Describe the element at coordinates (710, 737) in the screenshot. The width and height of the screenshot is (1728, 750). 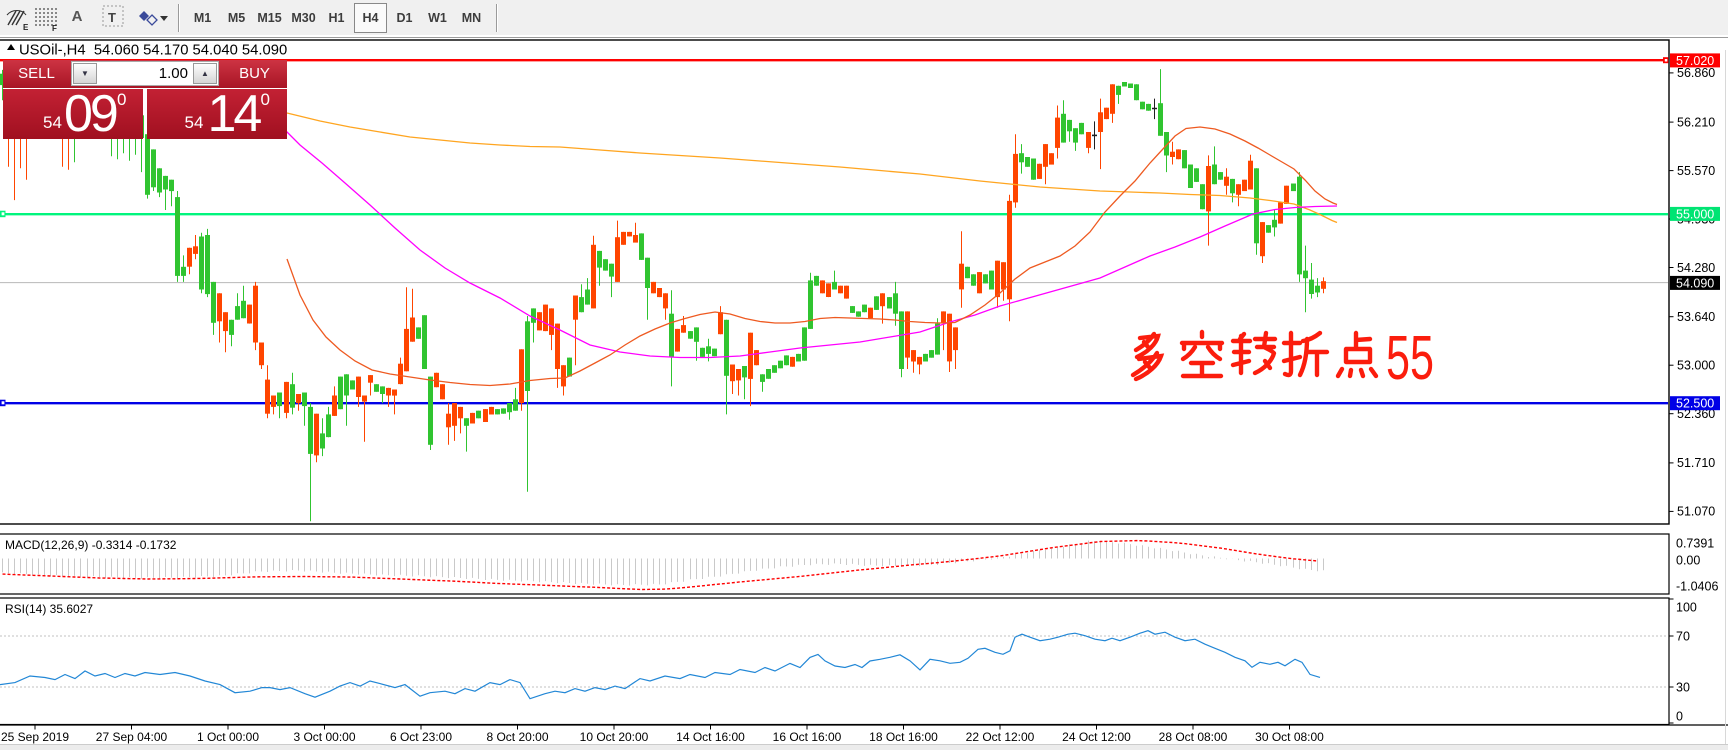
I see `svg-text: 14 Oct 16:00` at that location.